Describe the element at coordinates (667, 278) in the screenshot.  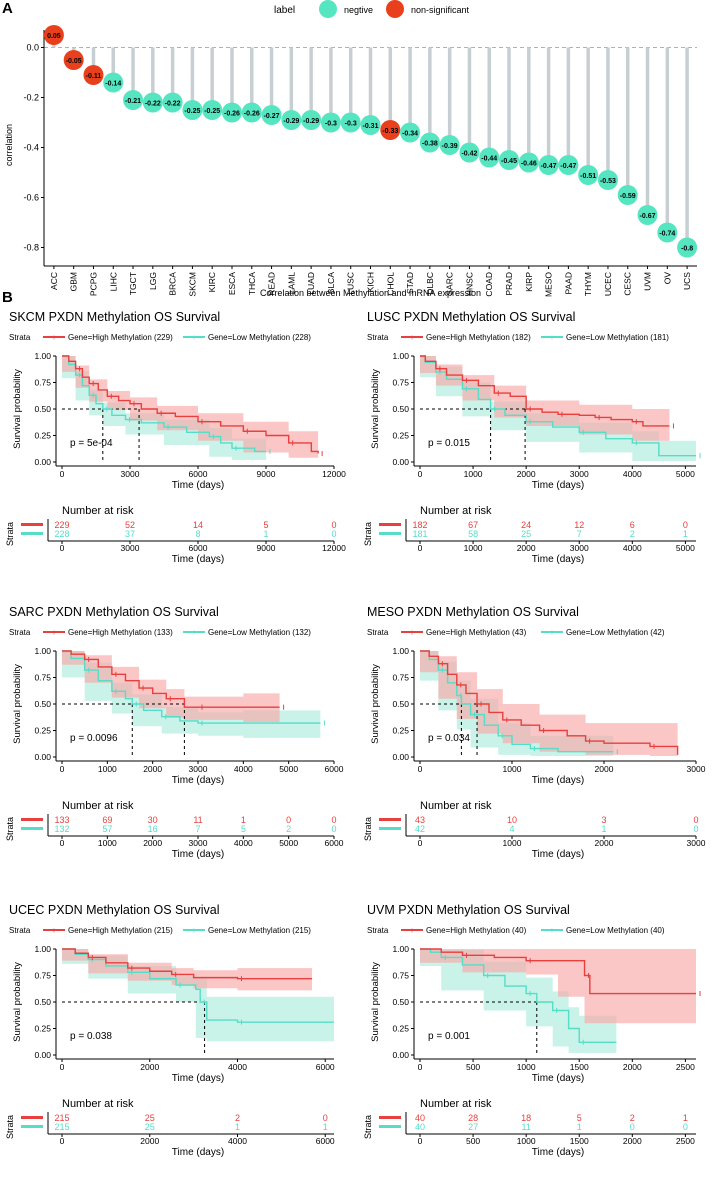
I see `x-tick-label-ov: OV` at that location.